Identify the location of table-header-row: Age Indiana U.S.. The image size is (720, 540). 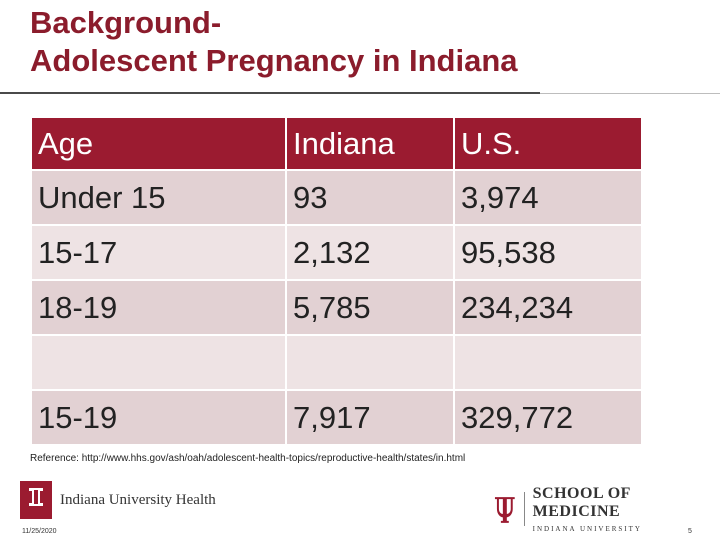
(336, 143).